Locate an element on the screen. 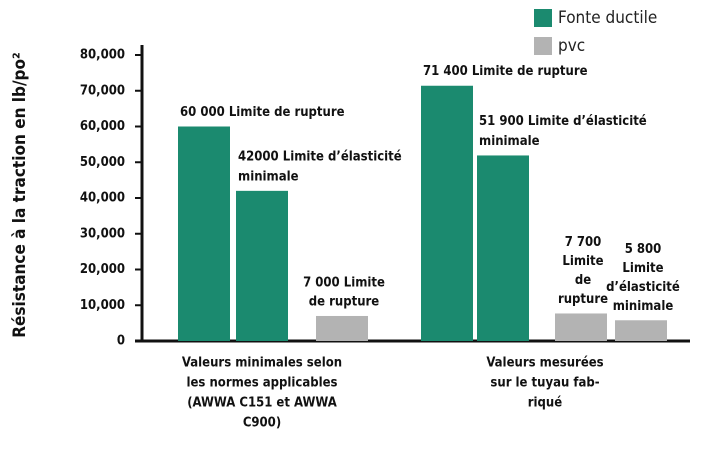 The image size is (701, 449). x-category-label: les normes applicables is located at coordinates (261, 383).